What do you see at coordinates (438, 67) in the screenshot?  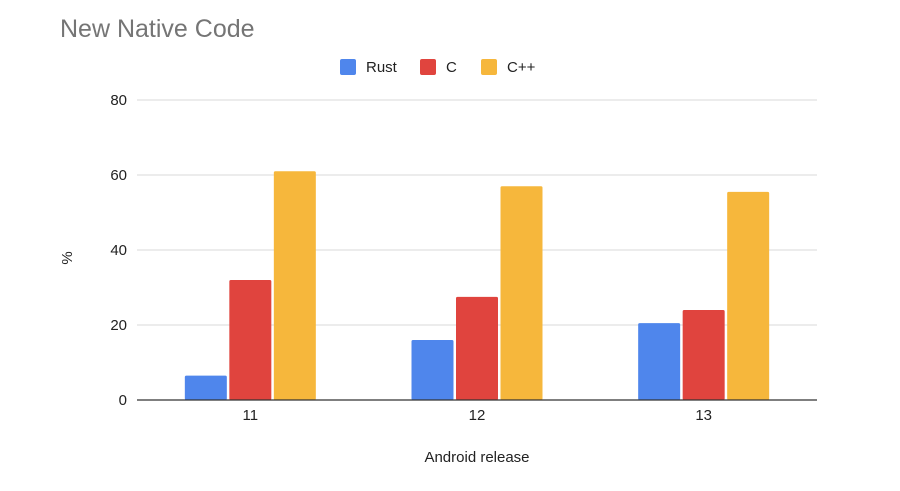 I see `legend: Rust C C++` at bounding box center [438, 67].